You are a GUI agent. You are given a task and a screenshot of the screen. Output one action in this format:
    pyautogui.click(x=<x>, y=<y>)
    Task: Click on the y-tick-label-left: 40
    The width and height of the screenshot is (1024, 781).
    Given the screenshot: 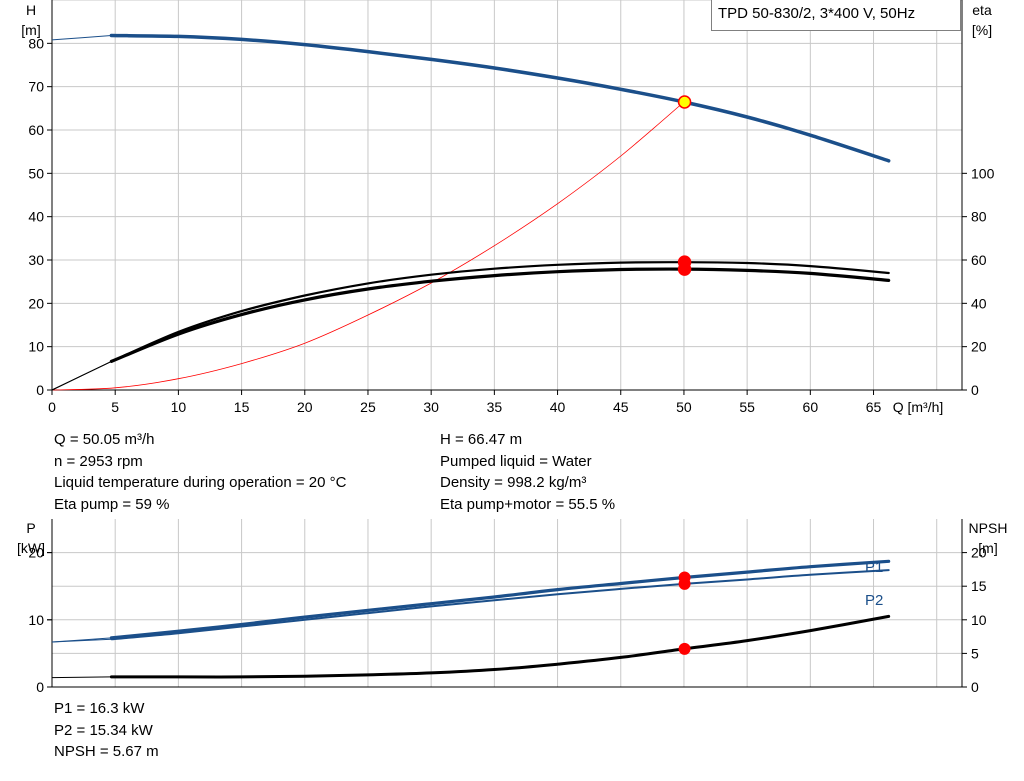 What is the action you would take?
    pyautogui.click(x=36, y=217)
    